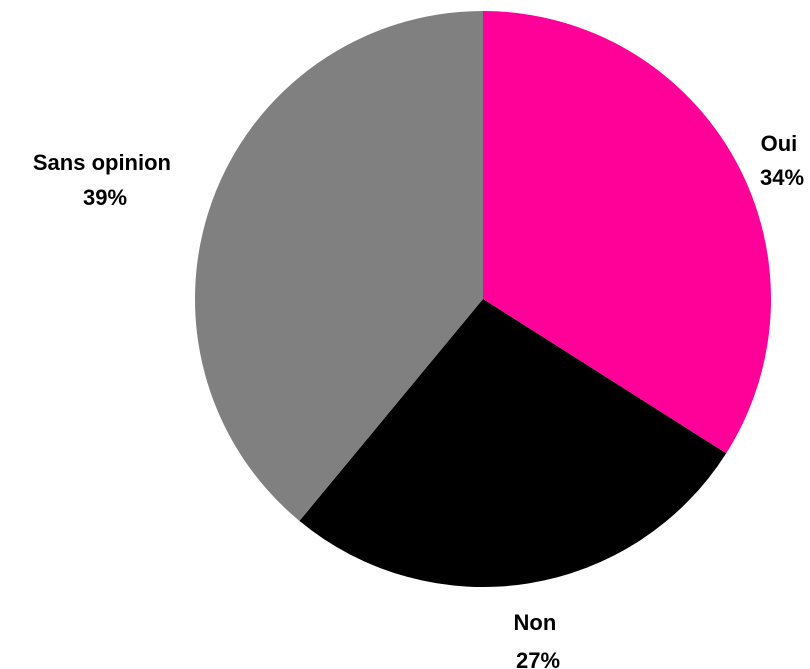  What do you see at coordinates (105, 197) in the screenshot?
I see `slice-label-sans-opinion-percent: 39%` at bounding box center [105, 197].